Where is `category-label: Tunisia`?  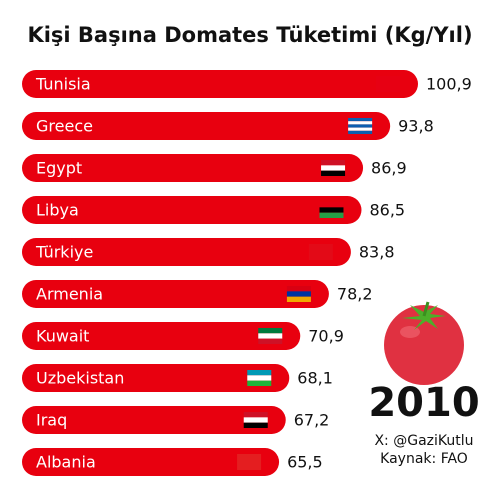
category-label: Tunisia is located at coordinates (63, 84).